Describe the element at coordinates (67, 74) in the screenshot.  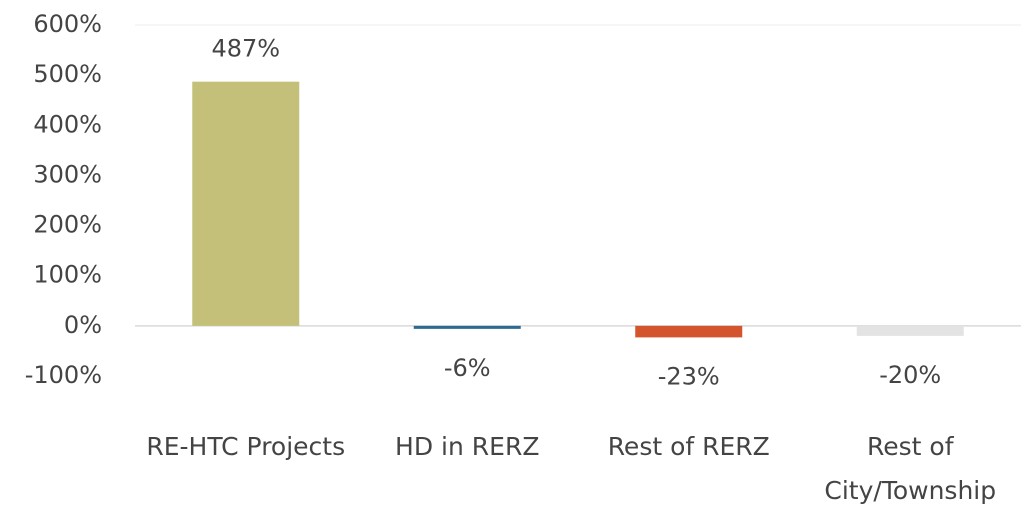
I see `y-tick-label: 500%` at that location.